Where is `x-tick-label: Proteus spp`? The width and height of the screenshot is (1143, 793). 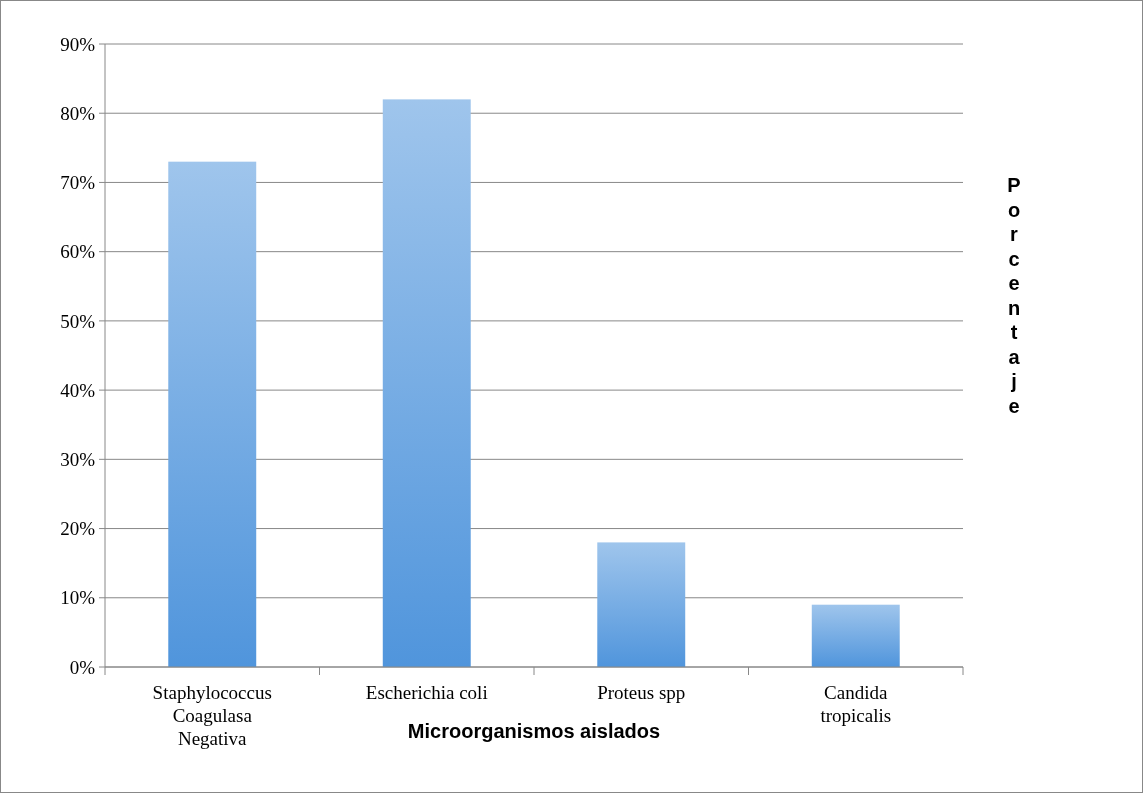
x-tick-label: Proteus spp is located at coordinates (641, 692).